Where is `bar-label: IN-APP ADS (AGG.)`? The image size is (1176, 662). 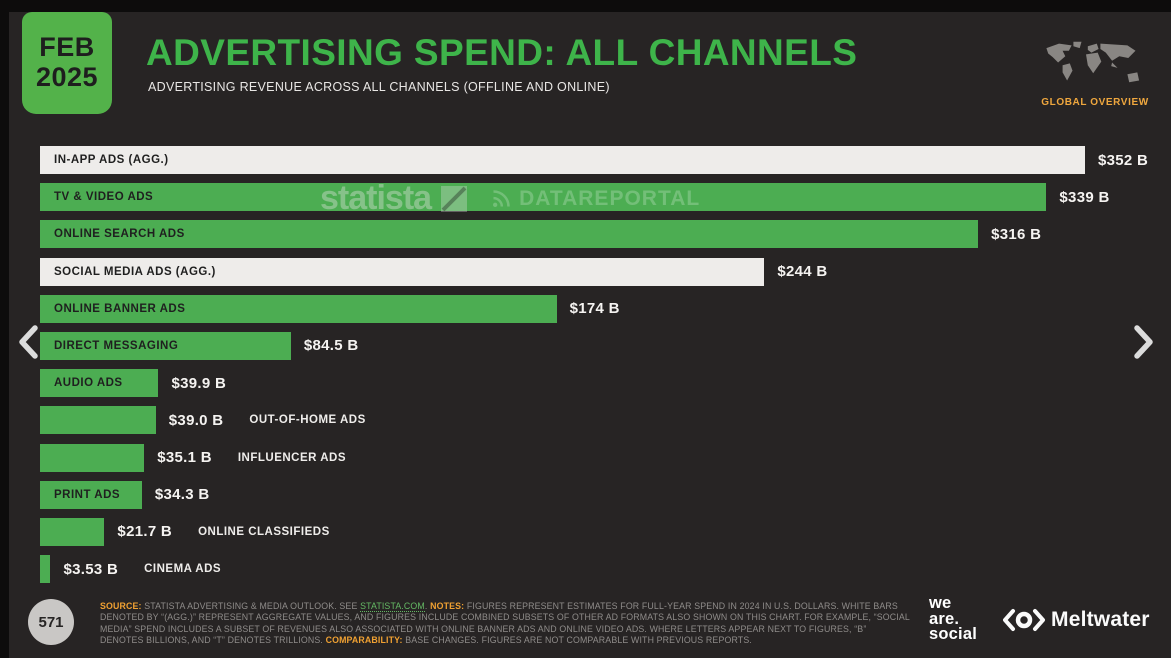 bar-label: IN-APP ADS (AGG.) is located at coordinates (111, 160).